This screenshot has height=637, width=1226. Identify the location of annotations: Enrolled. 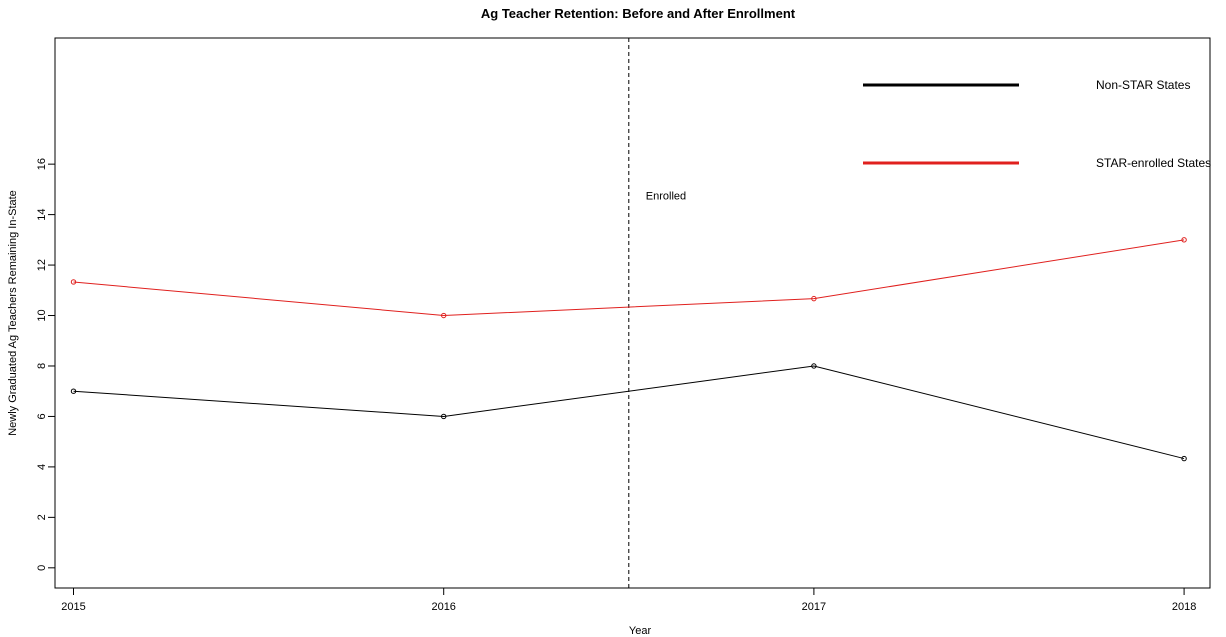
(657, 313).